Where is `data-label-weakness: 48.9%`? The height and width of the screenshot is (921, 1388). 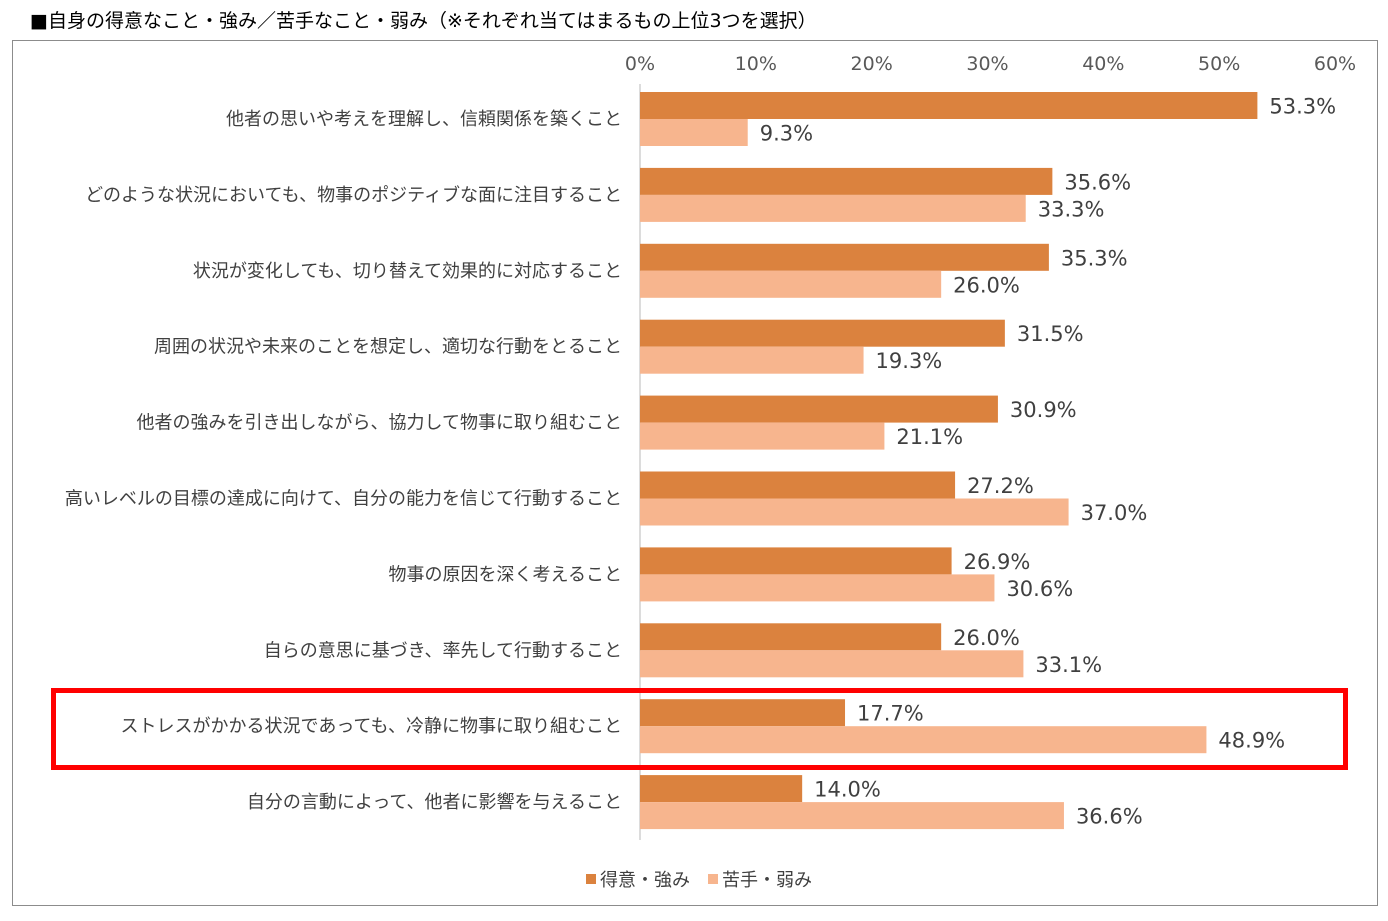
data-label-weakness: 48.9% is located at coordinates (1251, 741).